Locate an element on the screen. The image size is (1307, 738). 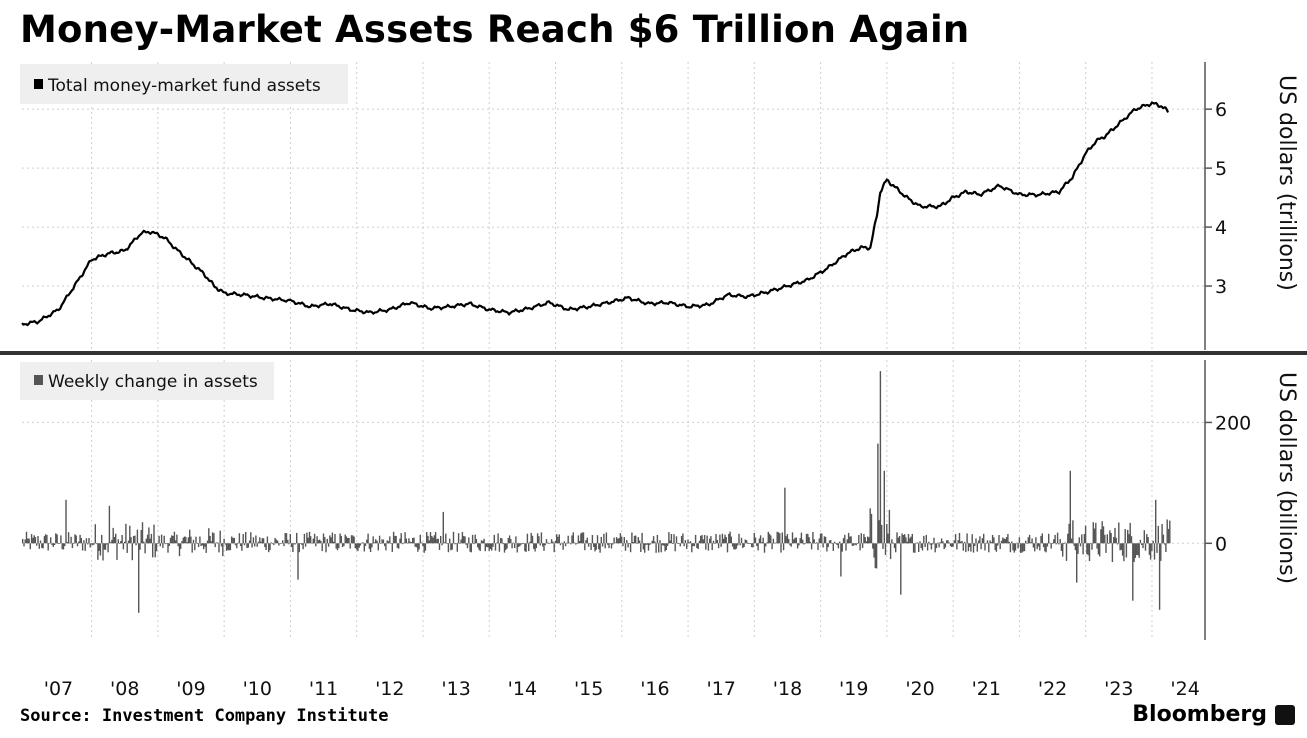
top-y-tick-labels: 3 4 5 6 is located at coordinates (1216, 198).